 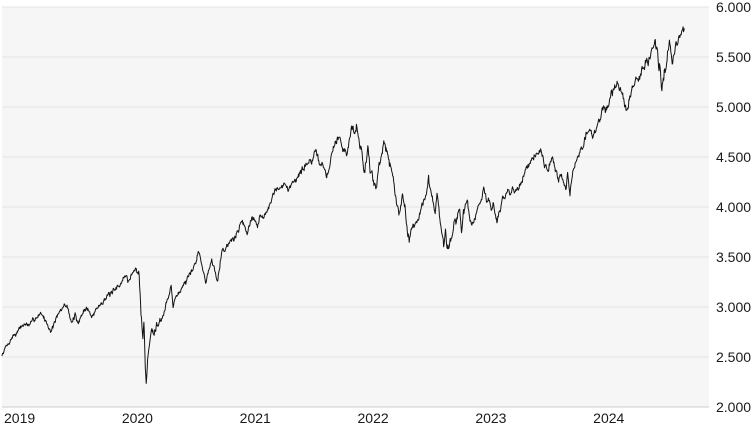 What do you see at coordinates (490, 418) in the screenshot?
I see `x-axis-label: 2023` at bounding box center [490, 418].